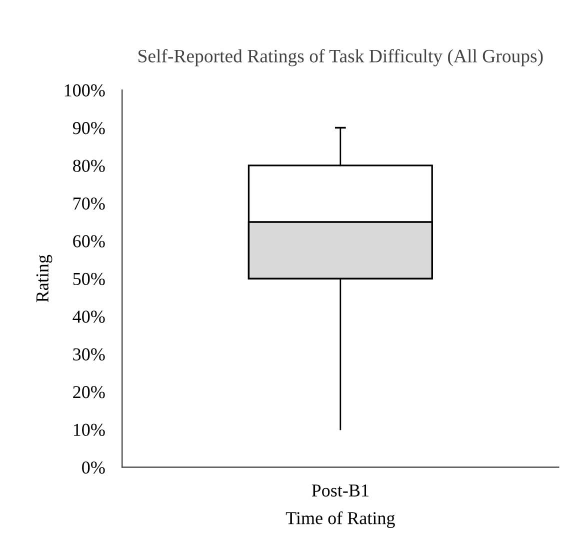  I want to click on y-tick-label: 100%, so click(84, 90).